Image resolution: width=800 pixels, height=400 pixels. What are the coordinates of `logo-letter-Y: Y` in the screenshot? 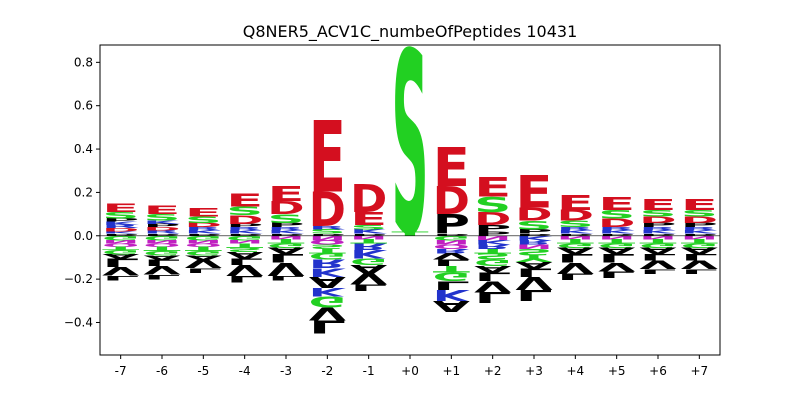 It's located at (534, 258).